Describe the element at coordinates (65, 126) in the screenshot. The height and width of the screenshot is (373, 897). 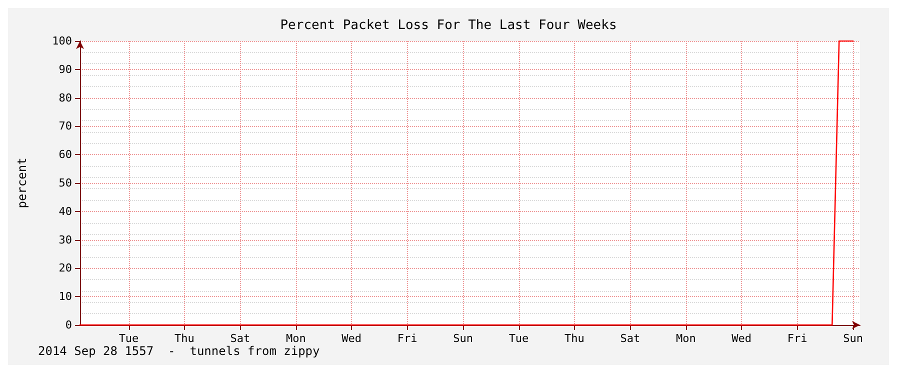
I see `y-tick-label: 70` at that location.